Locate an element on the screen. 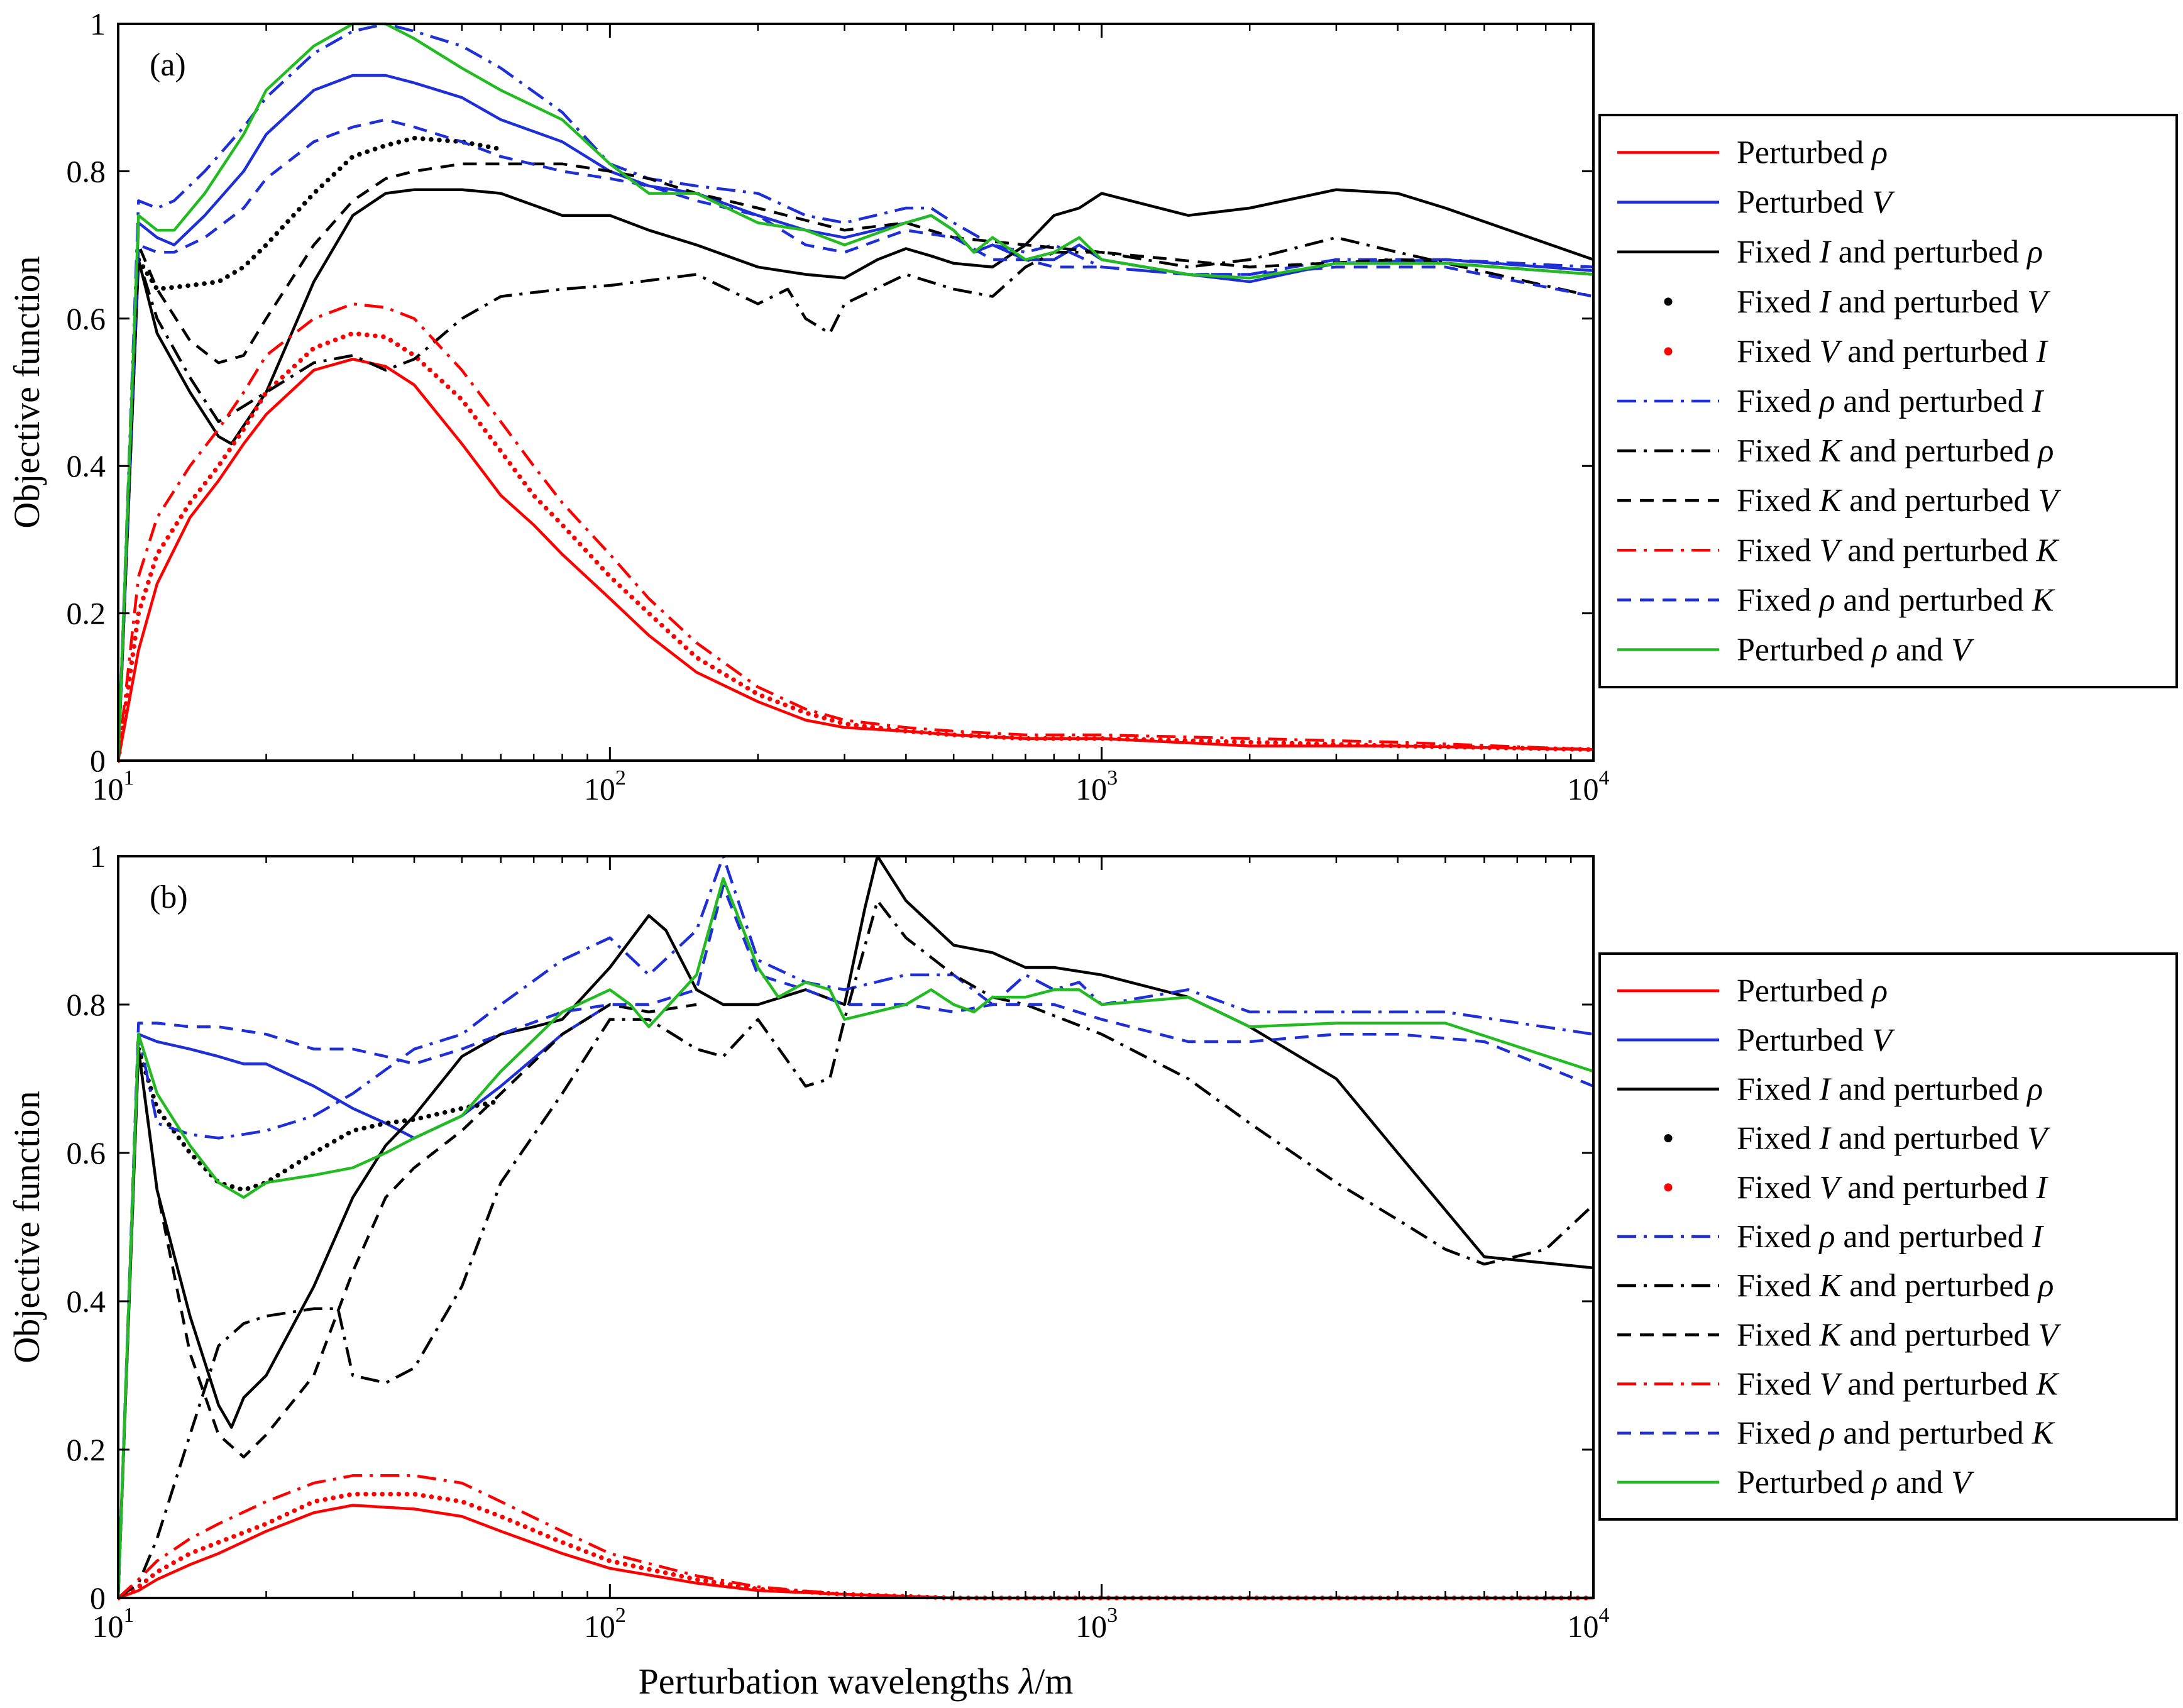 Image resolution: width=2183 pixels, height=1708 pixels. series-line-s8 is located at coordinates (408, 1301).